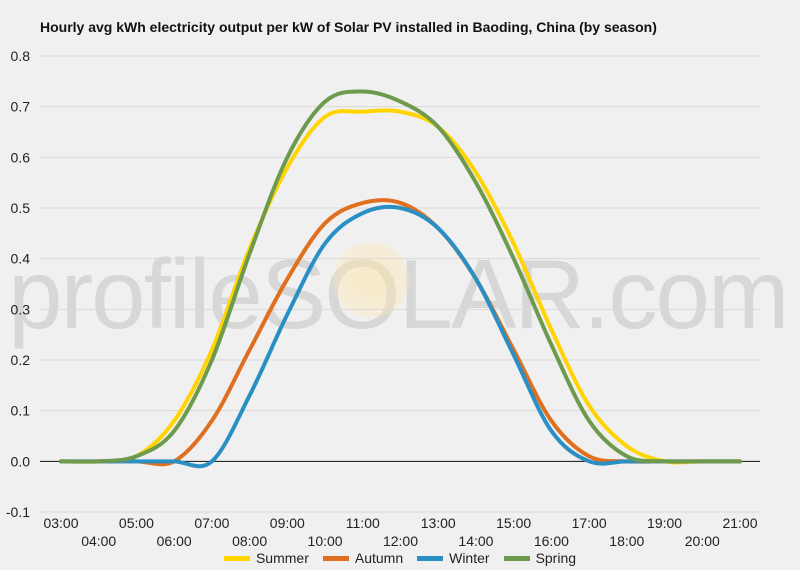 Image resolution: width=800 pixels, height=570 pixels. What do you see at coordinates (21, 309) in the screenshot?
I see `y-tick-label: 0.3` at bounding box center [21, 309].